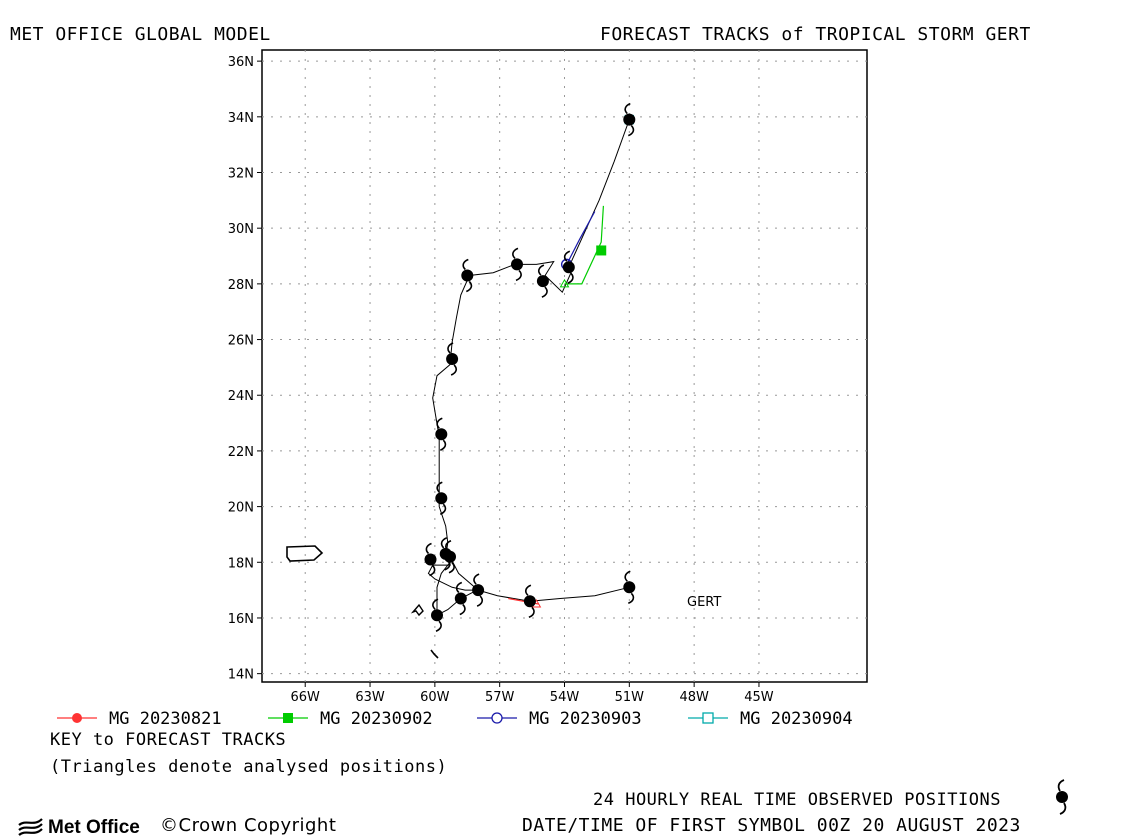  Describe the element at coordinates (241, 174) in the screenshot. I see `tick-label-lat: 32N` at that location.